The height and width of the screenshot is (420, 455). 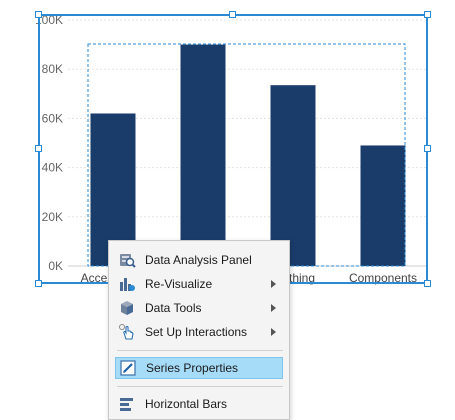 I want to click on menu-item-label: Re-Visualize, so click(x=179, y=284).